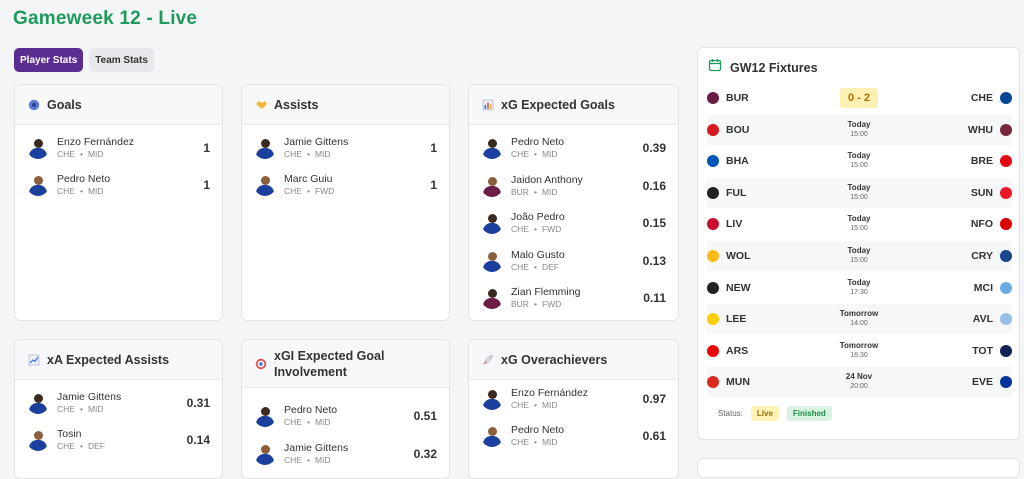  What do you see at coordinates (345, 416) in the screenshot?
I see `player-row: Pedro Neto CHE • MID 0.51` at bounding box center [345, 416].